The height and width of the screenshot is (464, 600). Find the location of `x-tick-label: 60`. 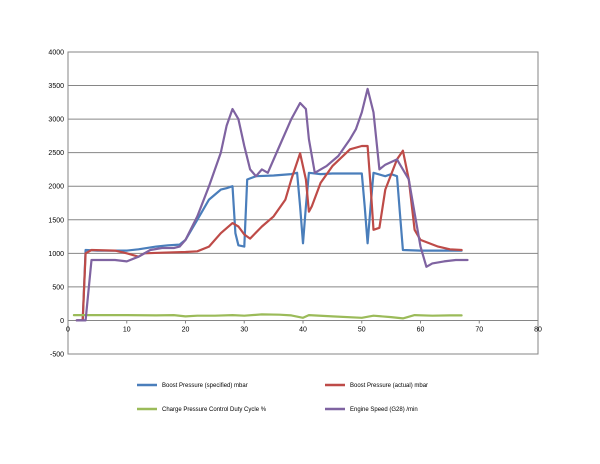

x-tick-label: 60 is located at coordinates (421, 329).